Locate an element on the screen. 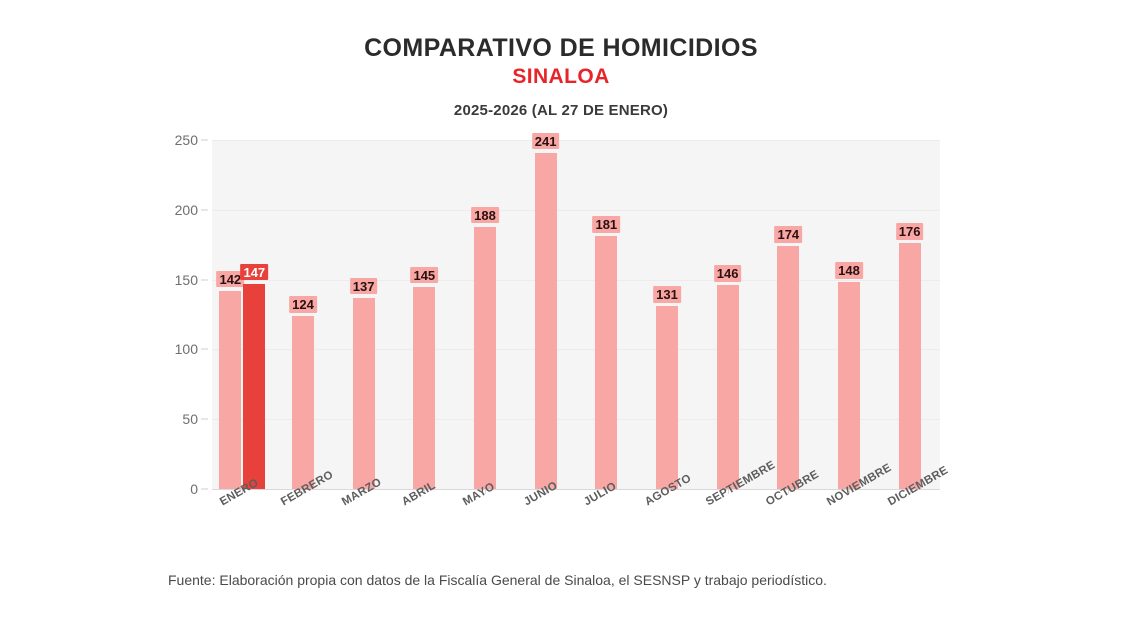 This screenshot has height=630, width=1122. y-axis-tick-label: 250 is located at coordinates (186, 140).